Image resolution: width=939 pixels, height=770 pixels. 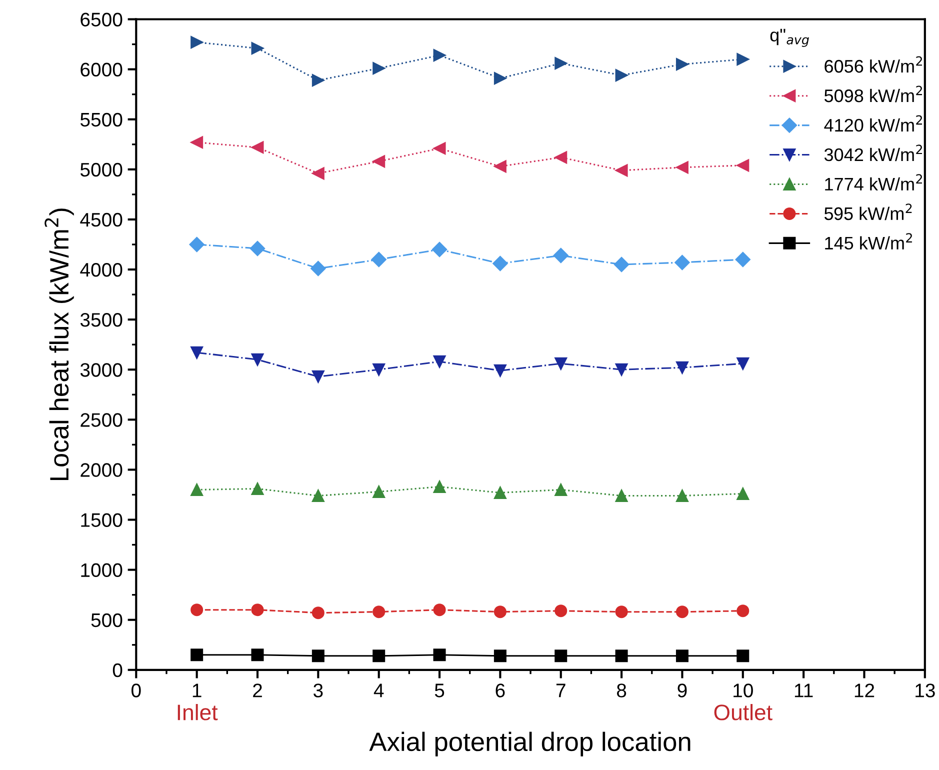 I want to click on y-tick-label: 4500, so click(x=101, y=219).